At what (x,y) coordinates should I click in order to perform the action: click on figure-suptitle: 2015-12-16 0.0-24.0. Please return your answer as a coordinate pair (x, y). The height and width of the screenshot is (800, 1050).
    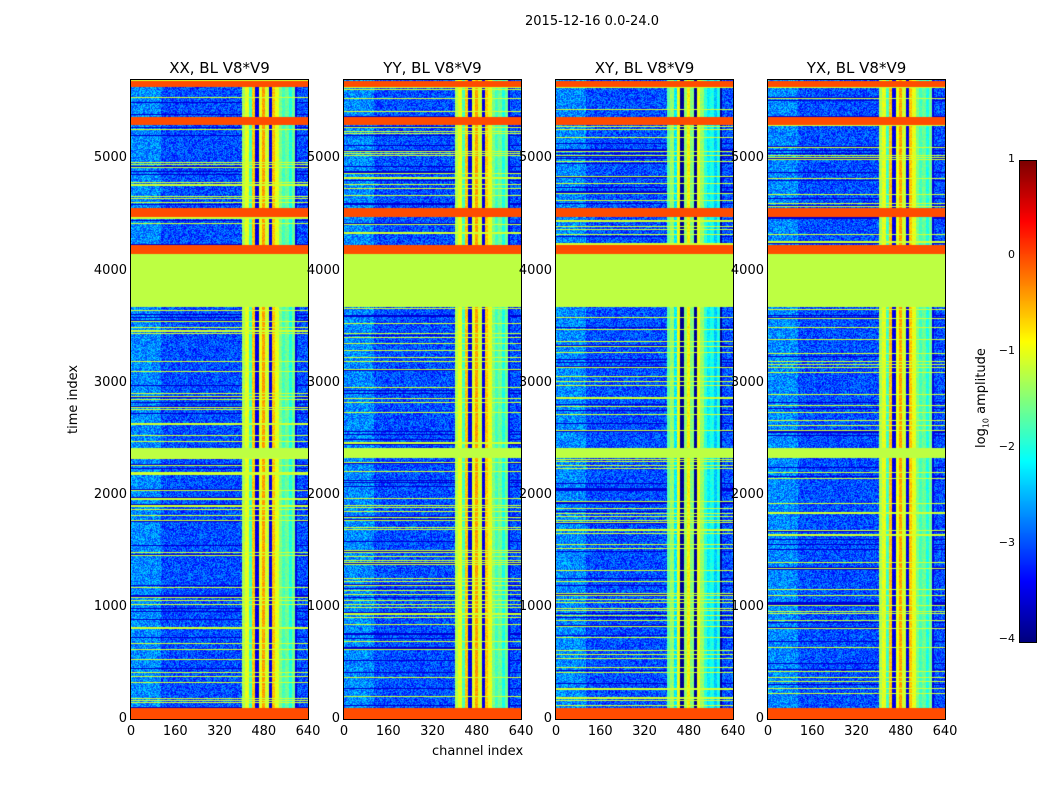
    Looking at the image, I should click on (592, 21).